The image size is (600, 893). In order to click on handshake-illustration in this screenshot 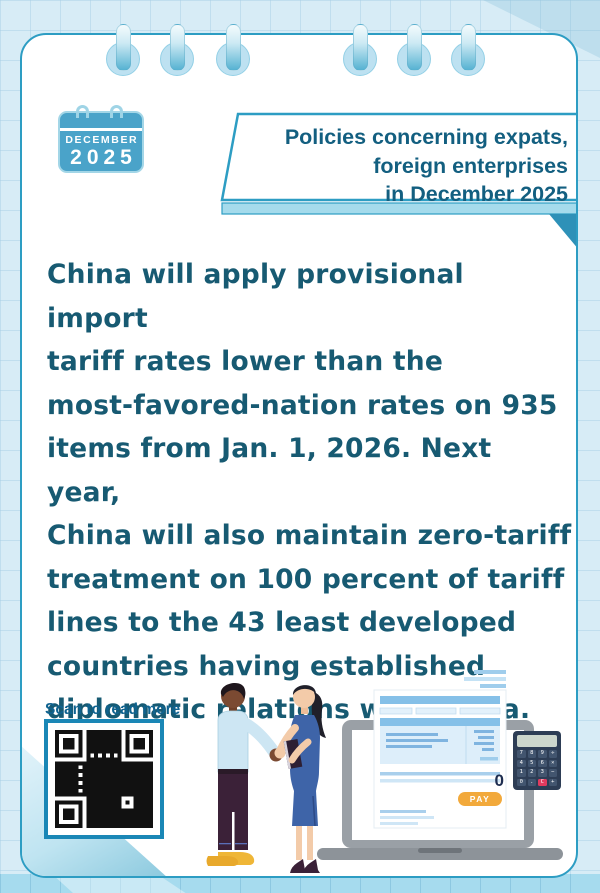, I will do `click(266, 778)`.